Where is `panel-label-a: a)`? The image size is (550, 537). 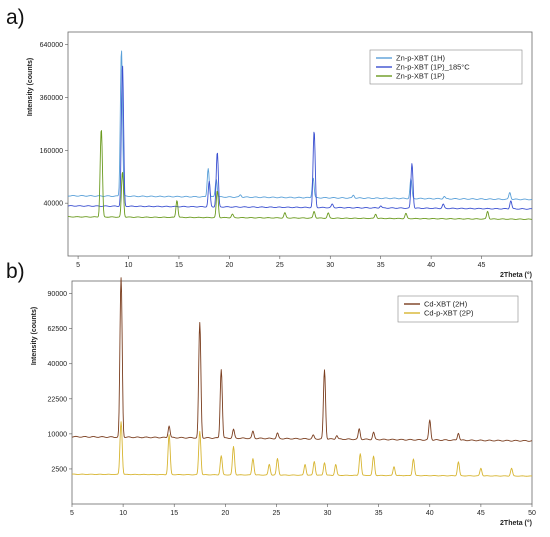 panel-label-a: a) is located at coordinates (15, 17).